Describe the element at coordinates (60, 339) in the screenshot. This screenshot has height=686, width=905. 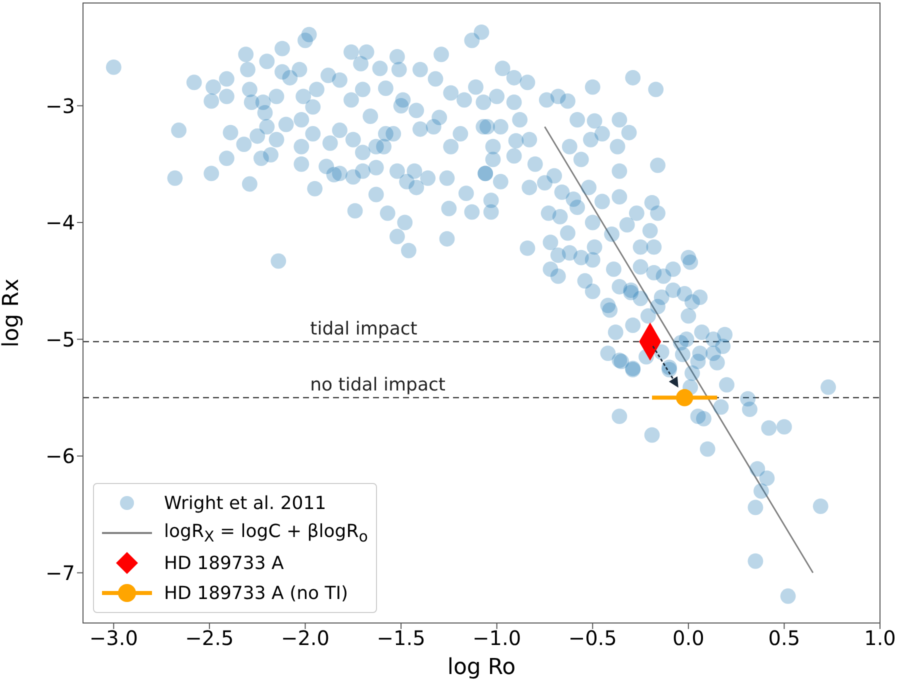
I see `y-tick-label: −5` at that location.